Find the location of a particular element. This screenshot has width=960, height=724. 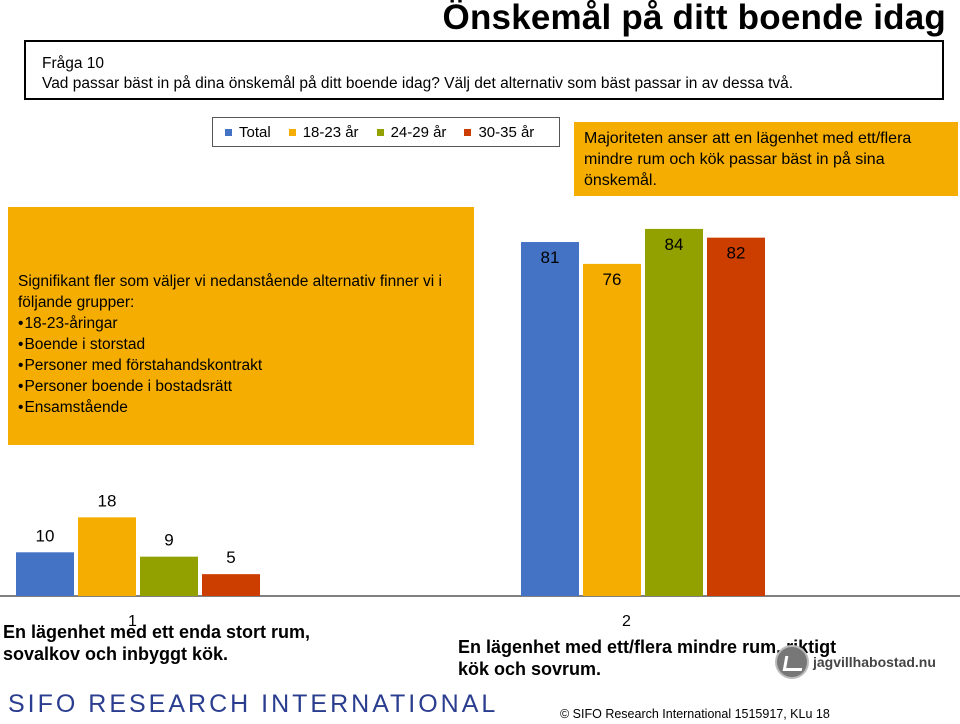

chart-legend: Total 18-23 år 24-29 år 30-35 år is located at coordinates (386, 132).